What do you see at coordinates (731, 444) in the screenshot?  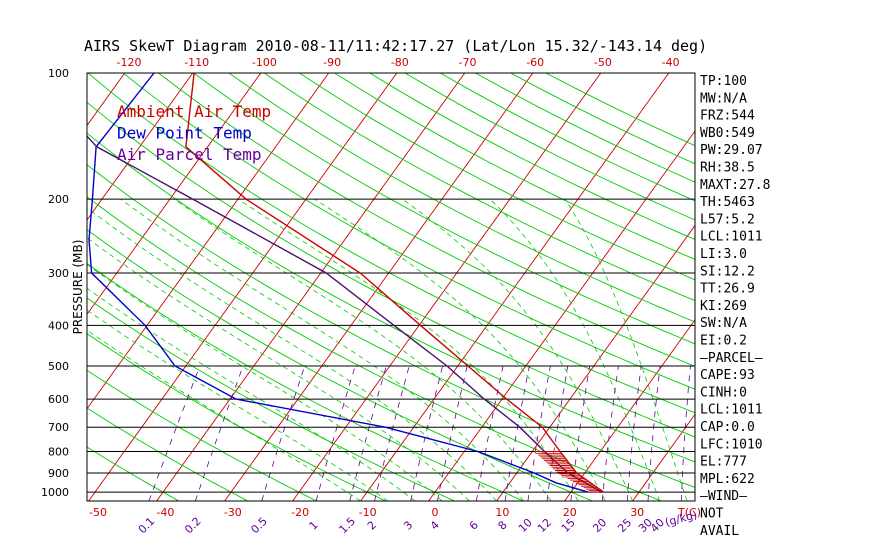 I see `stat-item: LFC:1010` at bounding box center [731, 444].